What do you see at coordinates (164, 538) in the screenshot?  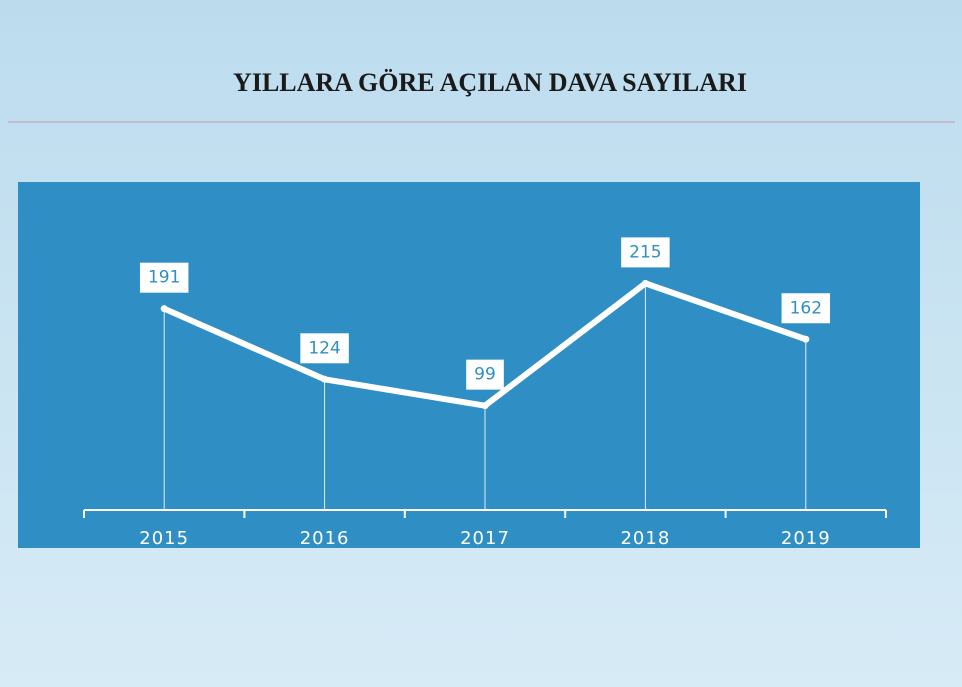 I see `x-tick-label: 2015` at bounding box center [164, 538].